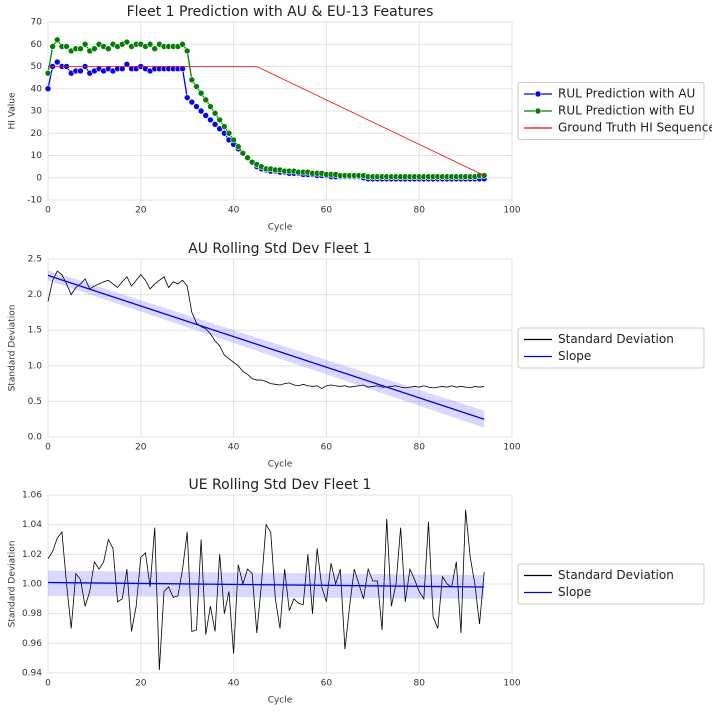  What do you see at coordinates (32, 674) in the screenshot?
I see `y-tick-label: 0.94` at bounding box center [32, 674].